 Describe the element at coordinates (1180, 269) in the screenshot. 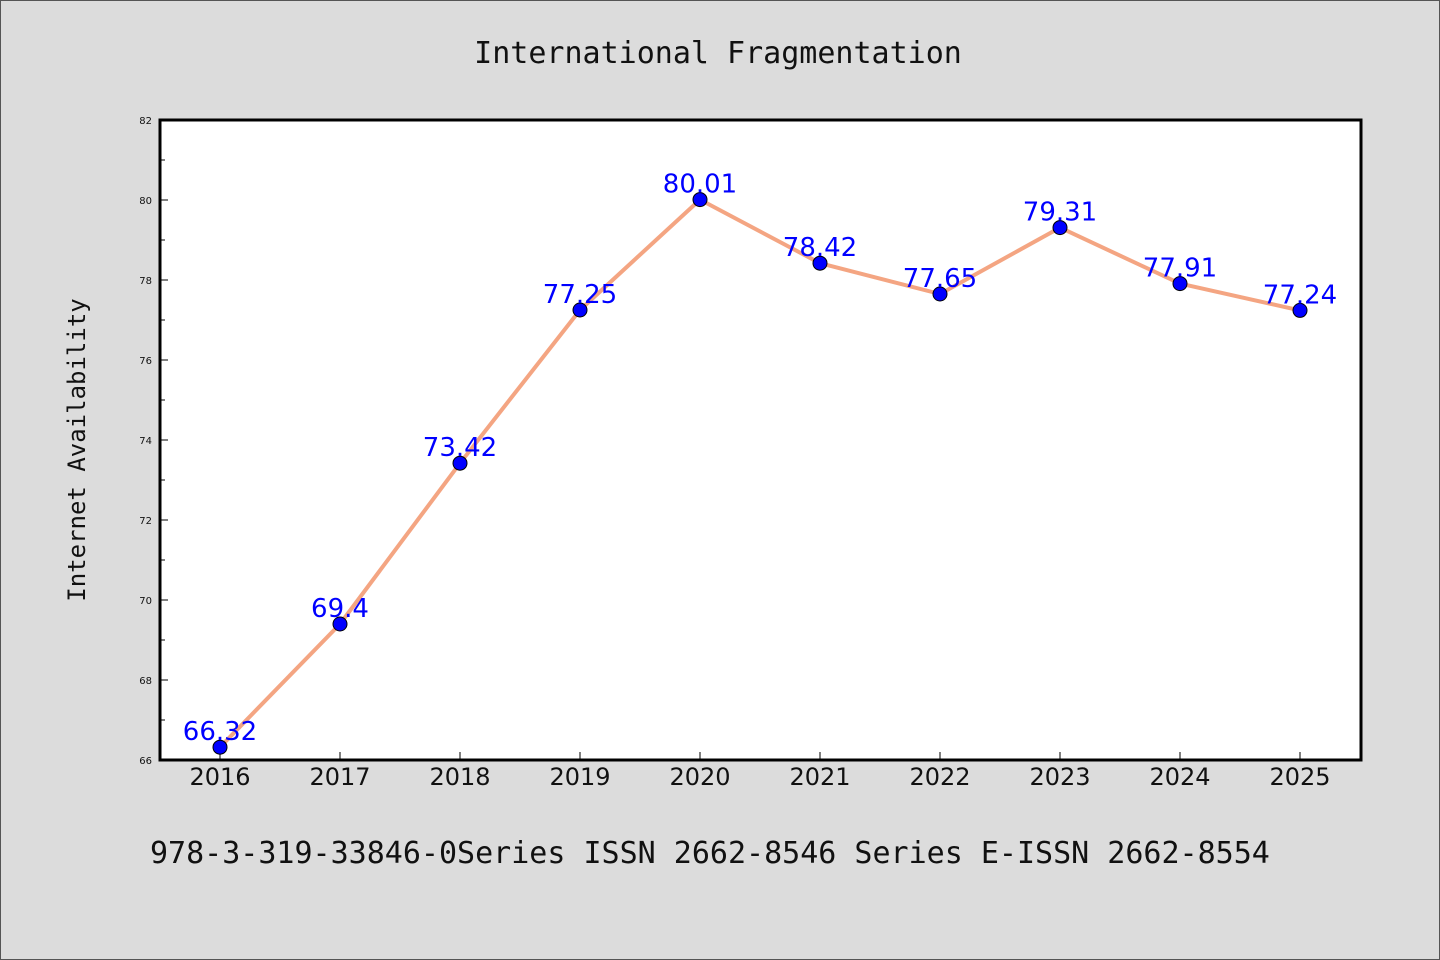

I see `data-label: 77.91` at that location.